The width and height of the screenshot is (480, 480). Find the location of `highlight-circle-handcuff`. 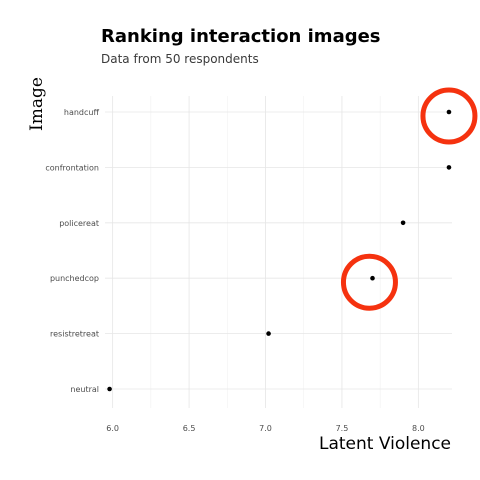

highlight-circle-handcuff is located at coordinates (449, 116).